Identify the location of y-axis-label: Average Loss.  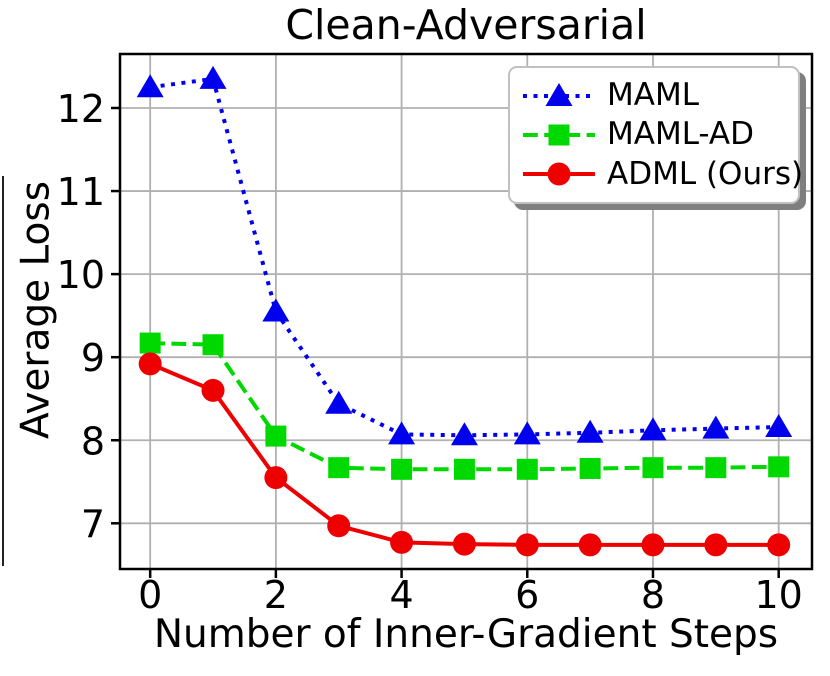
(36, 310).